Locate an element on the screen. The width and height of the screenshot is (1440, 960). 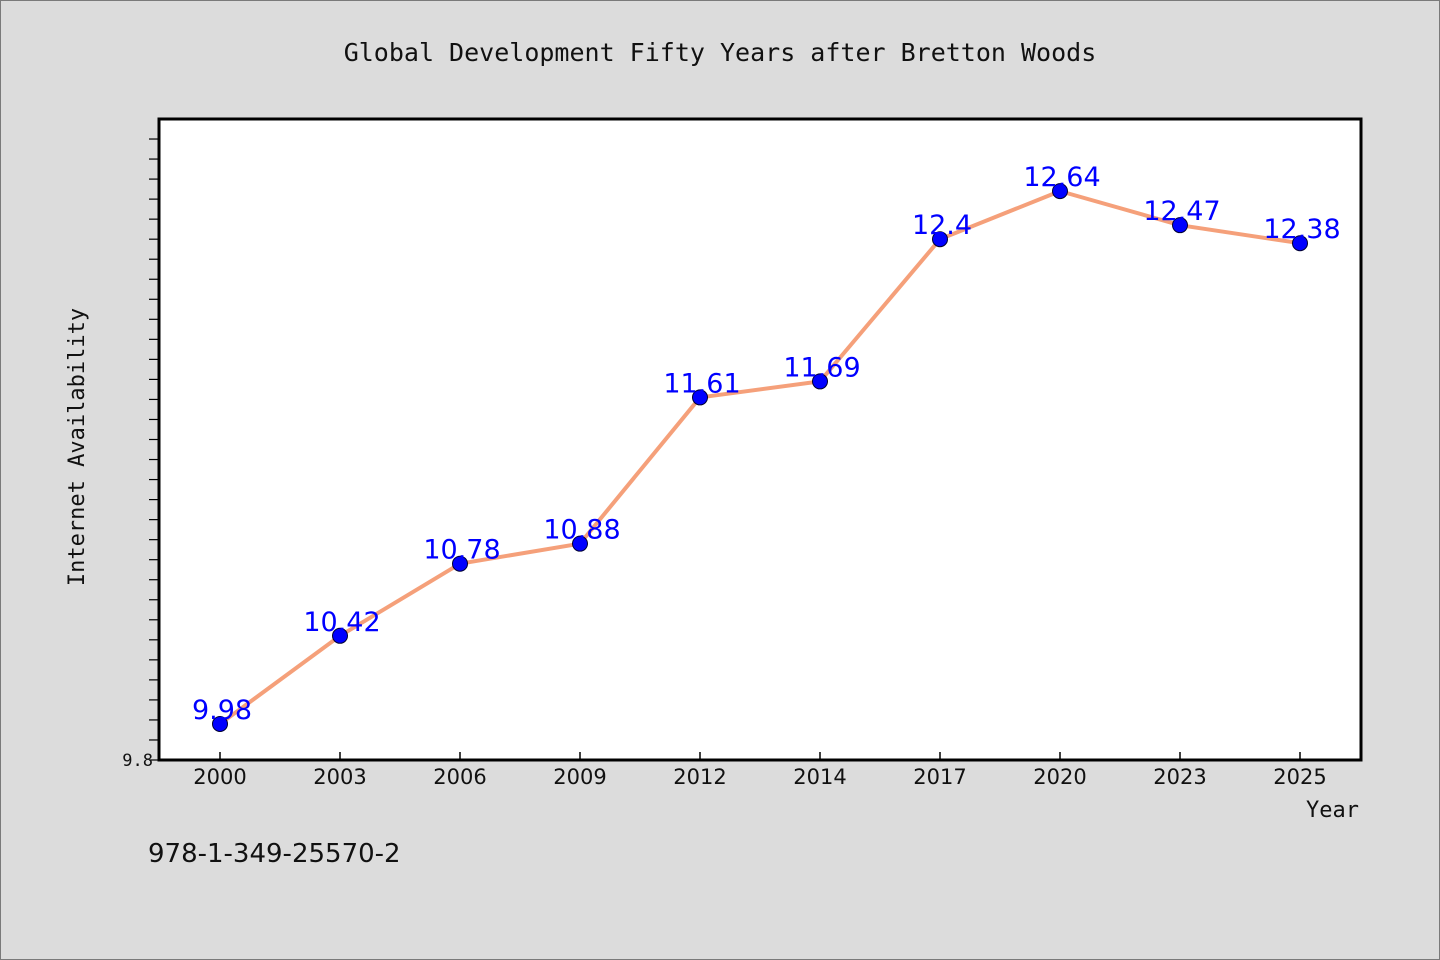
data-label: 10.42 is located at coordinates (341, 622).